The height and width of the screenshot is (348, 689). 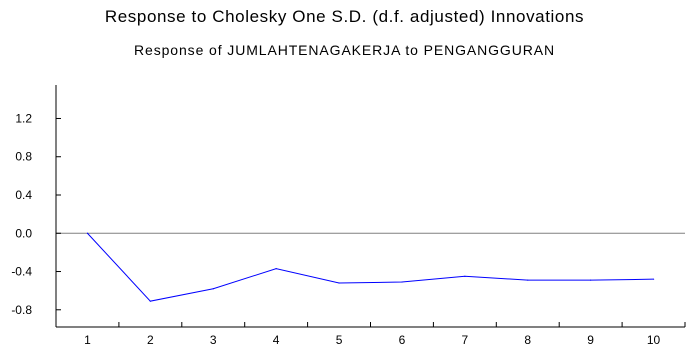 I want to click on x-tick-label: 5, so click(x=339, y=340).